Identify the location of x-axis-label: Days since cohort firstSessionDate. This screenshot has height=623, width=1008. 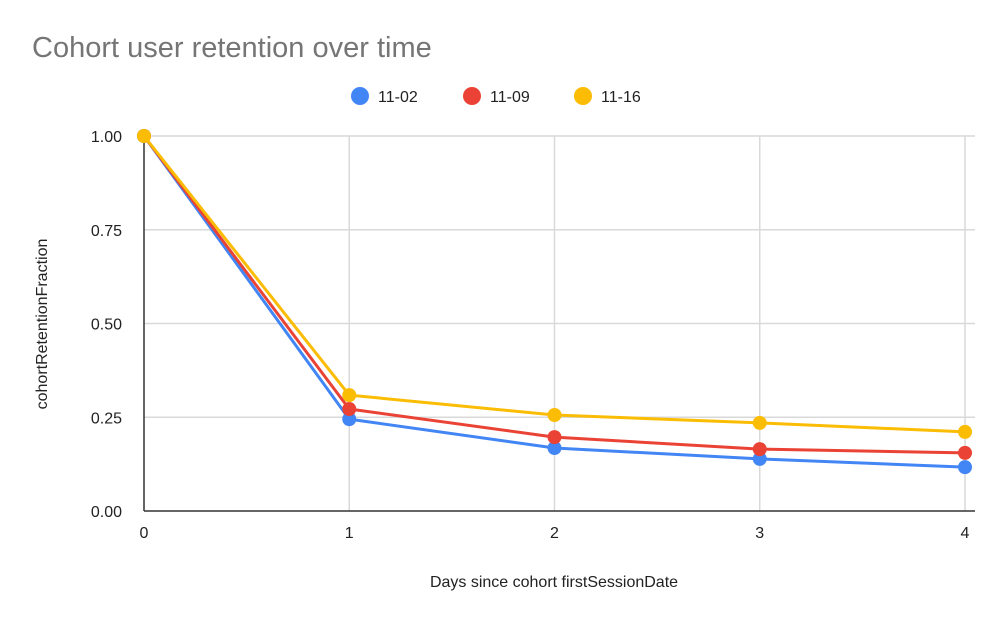
(554, 582).